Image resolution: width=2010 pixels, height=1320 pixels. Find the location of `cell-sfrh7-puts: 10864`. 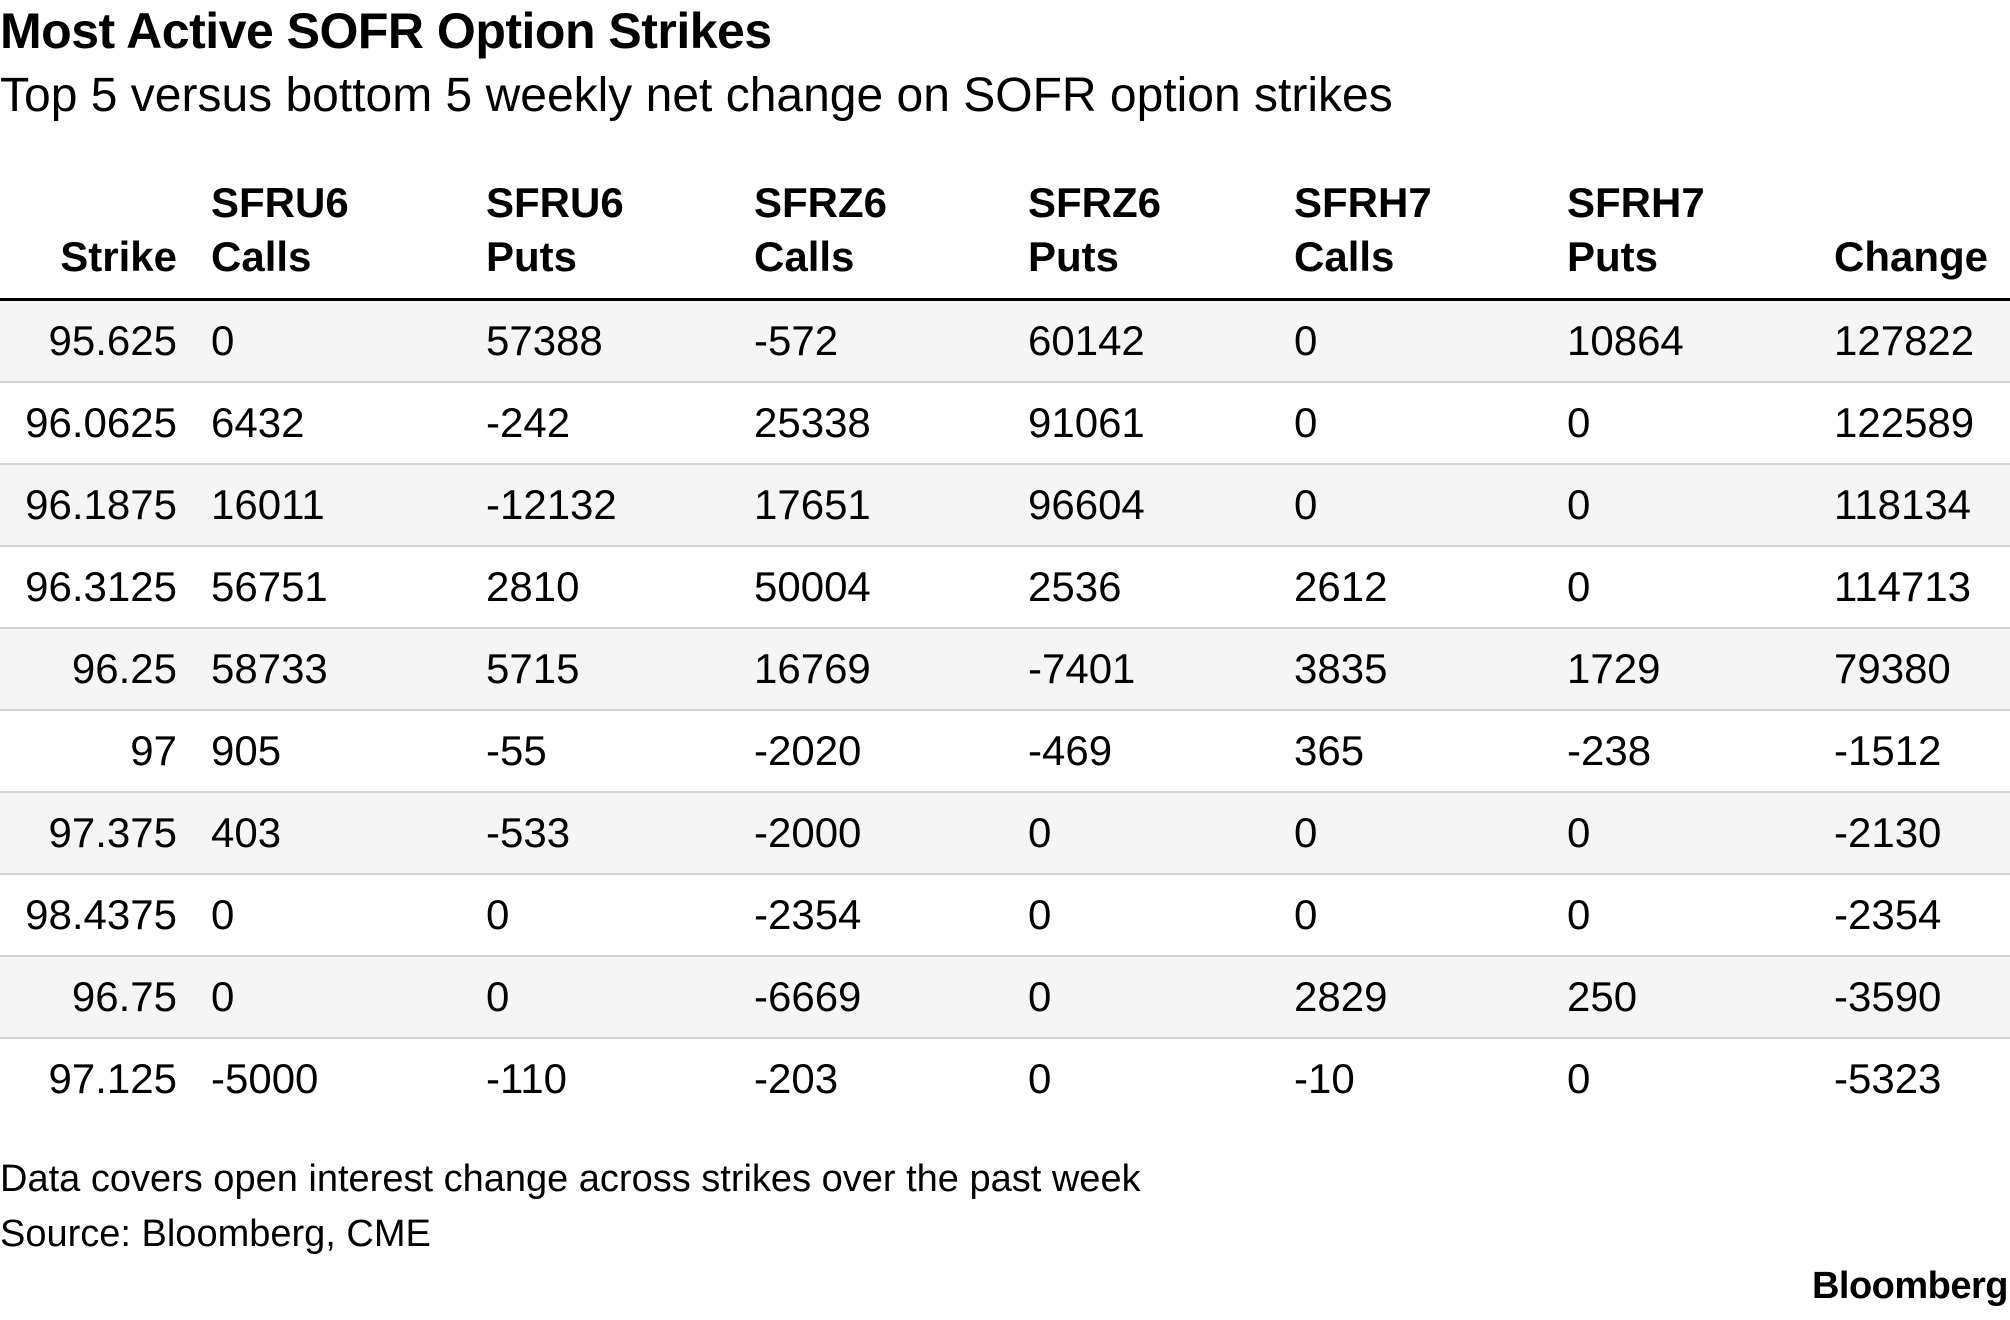

cell-sfrh7-puts: 10864 is located at coordinates (1700, 341).